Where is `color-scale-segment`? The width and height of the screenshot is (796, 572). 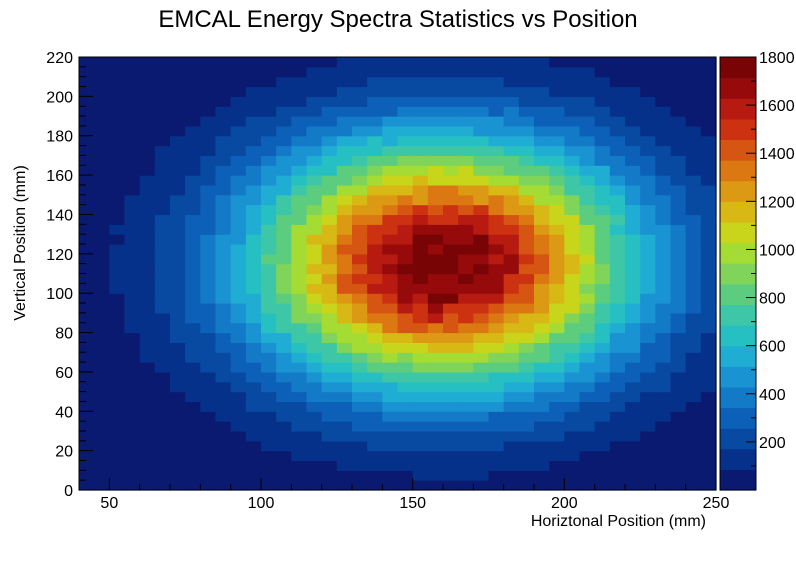
color-scale-segment is located at coordinates (738, 191).